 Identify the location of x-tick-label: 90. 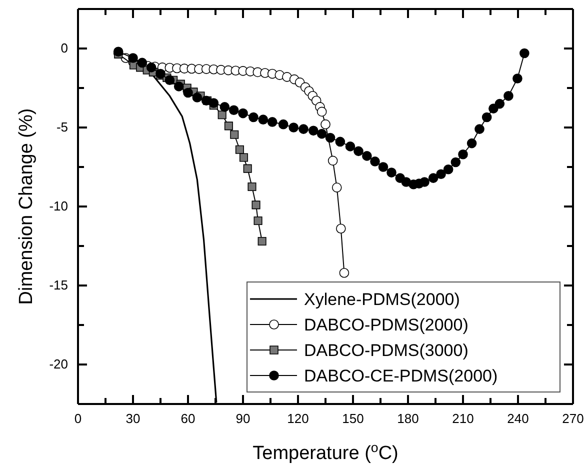
(243, 418).